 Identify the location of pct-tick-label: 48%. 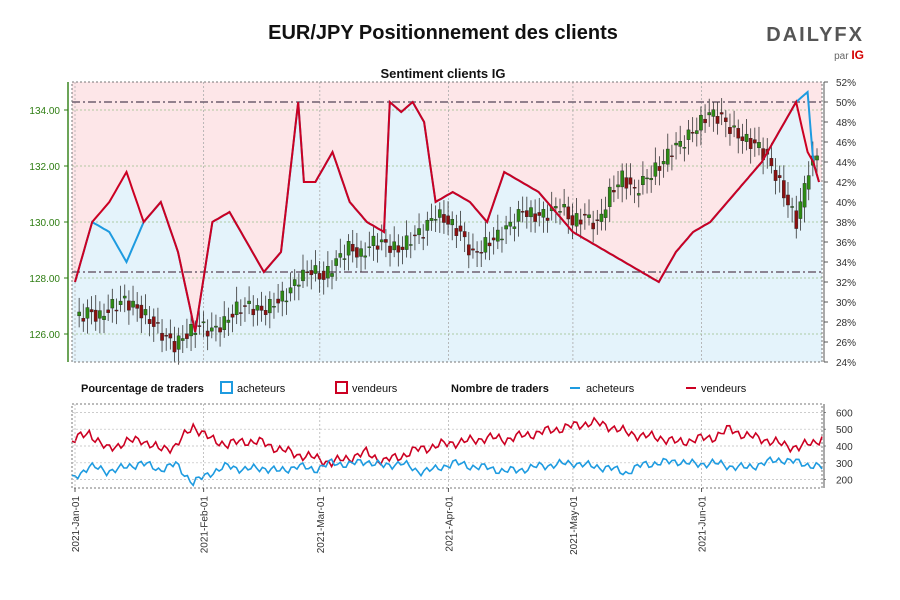
(846, 123).